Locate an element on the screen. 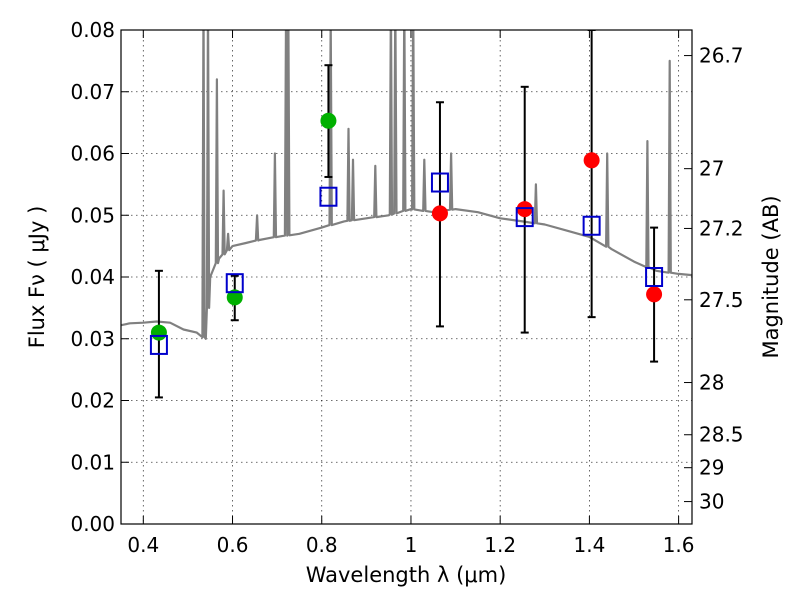 The image size is (800, 600). y-tick-label: 0.08 is located at coordinates (92, 30).